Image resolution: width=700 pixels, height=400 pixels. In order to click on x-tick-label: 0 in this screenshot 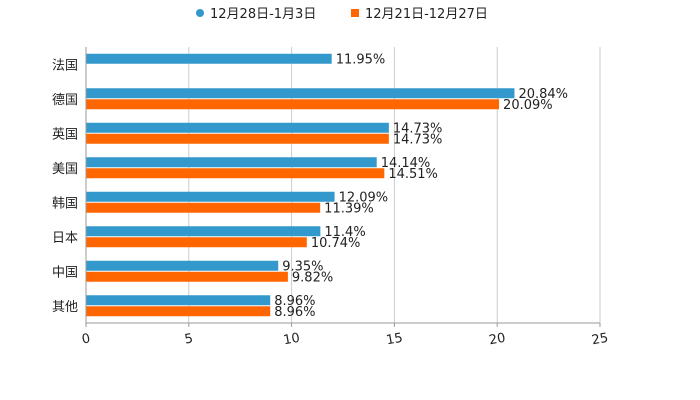, I will do `click(86, 339)`.